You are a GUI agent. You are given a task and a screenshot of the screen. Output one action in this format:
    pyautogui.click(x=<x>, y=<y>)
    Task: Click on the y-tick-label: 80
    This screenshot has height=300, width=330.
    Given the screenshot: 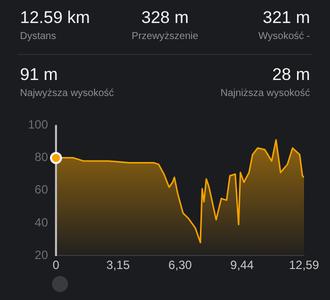 What is the action you would take?
    pyautogui.click(x=41, y=157)
    